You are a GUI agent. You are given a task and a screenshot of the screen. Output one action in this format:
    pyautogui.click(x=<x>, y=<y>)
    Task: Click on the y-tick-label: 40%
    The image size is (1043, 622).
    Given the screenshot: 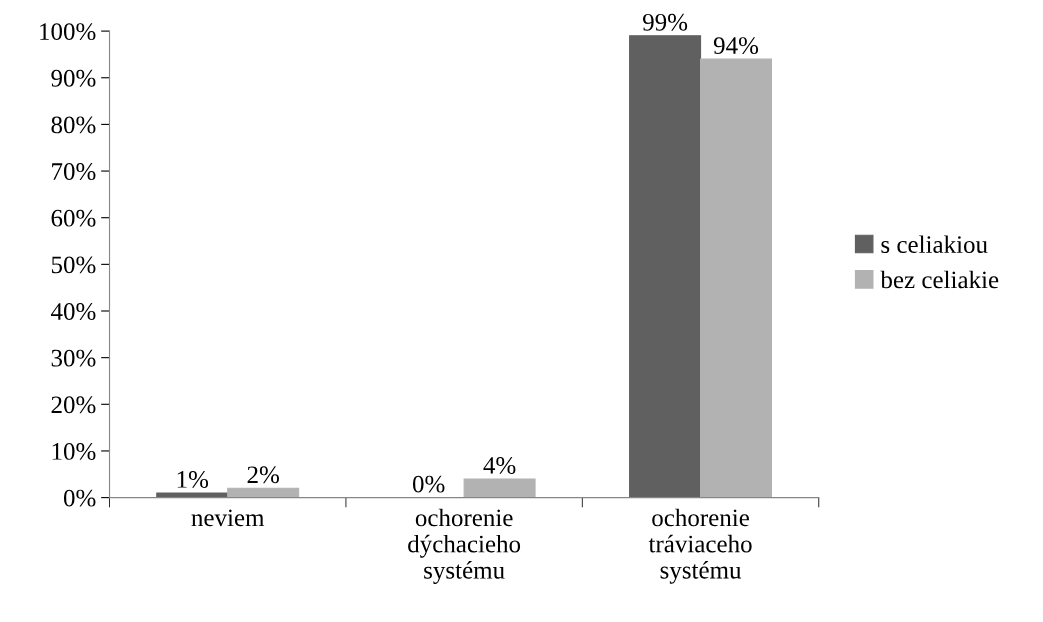 What is the action you would take?
    pyautogui.click(x=73, y=311)
    